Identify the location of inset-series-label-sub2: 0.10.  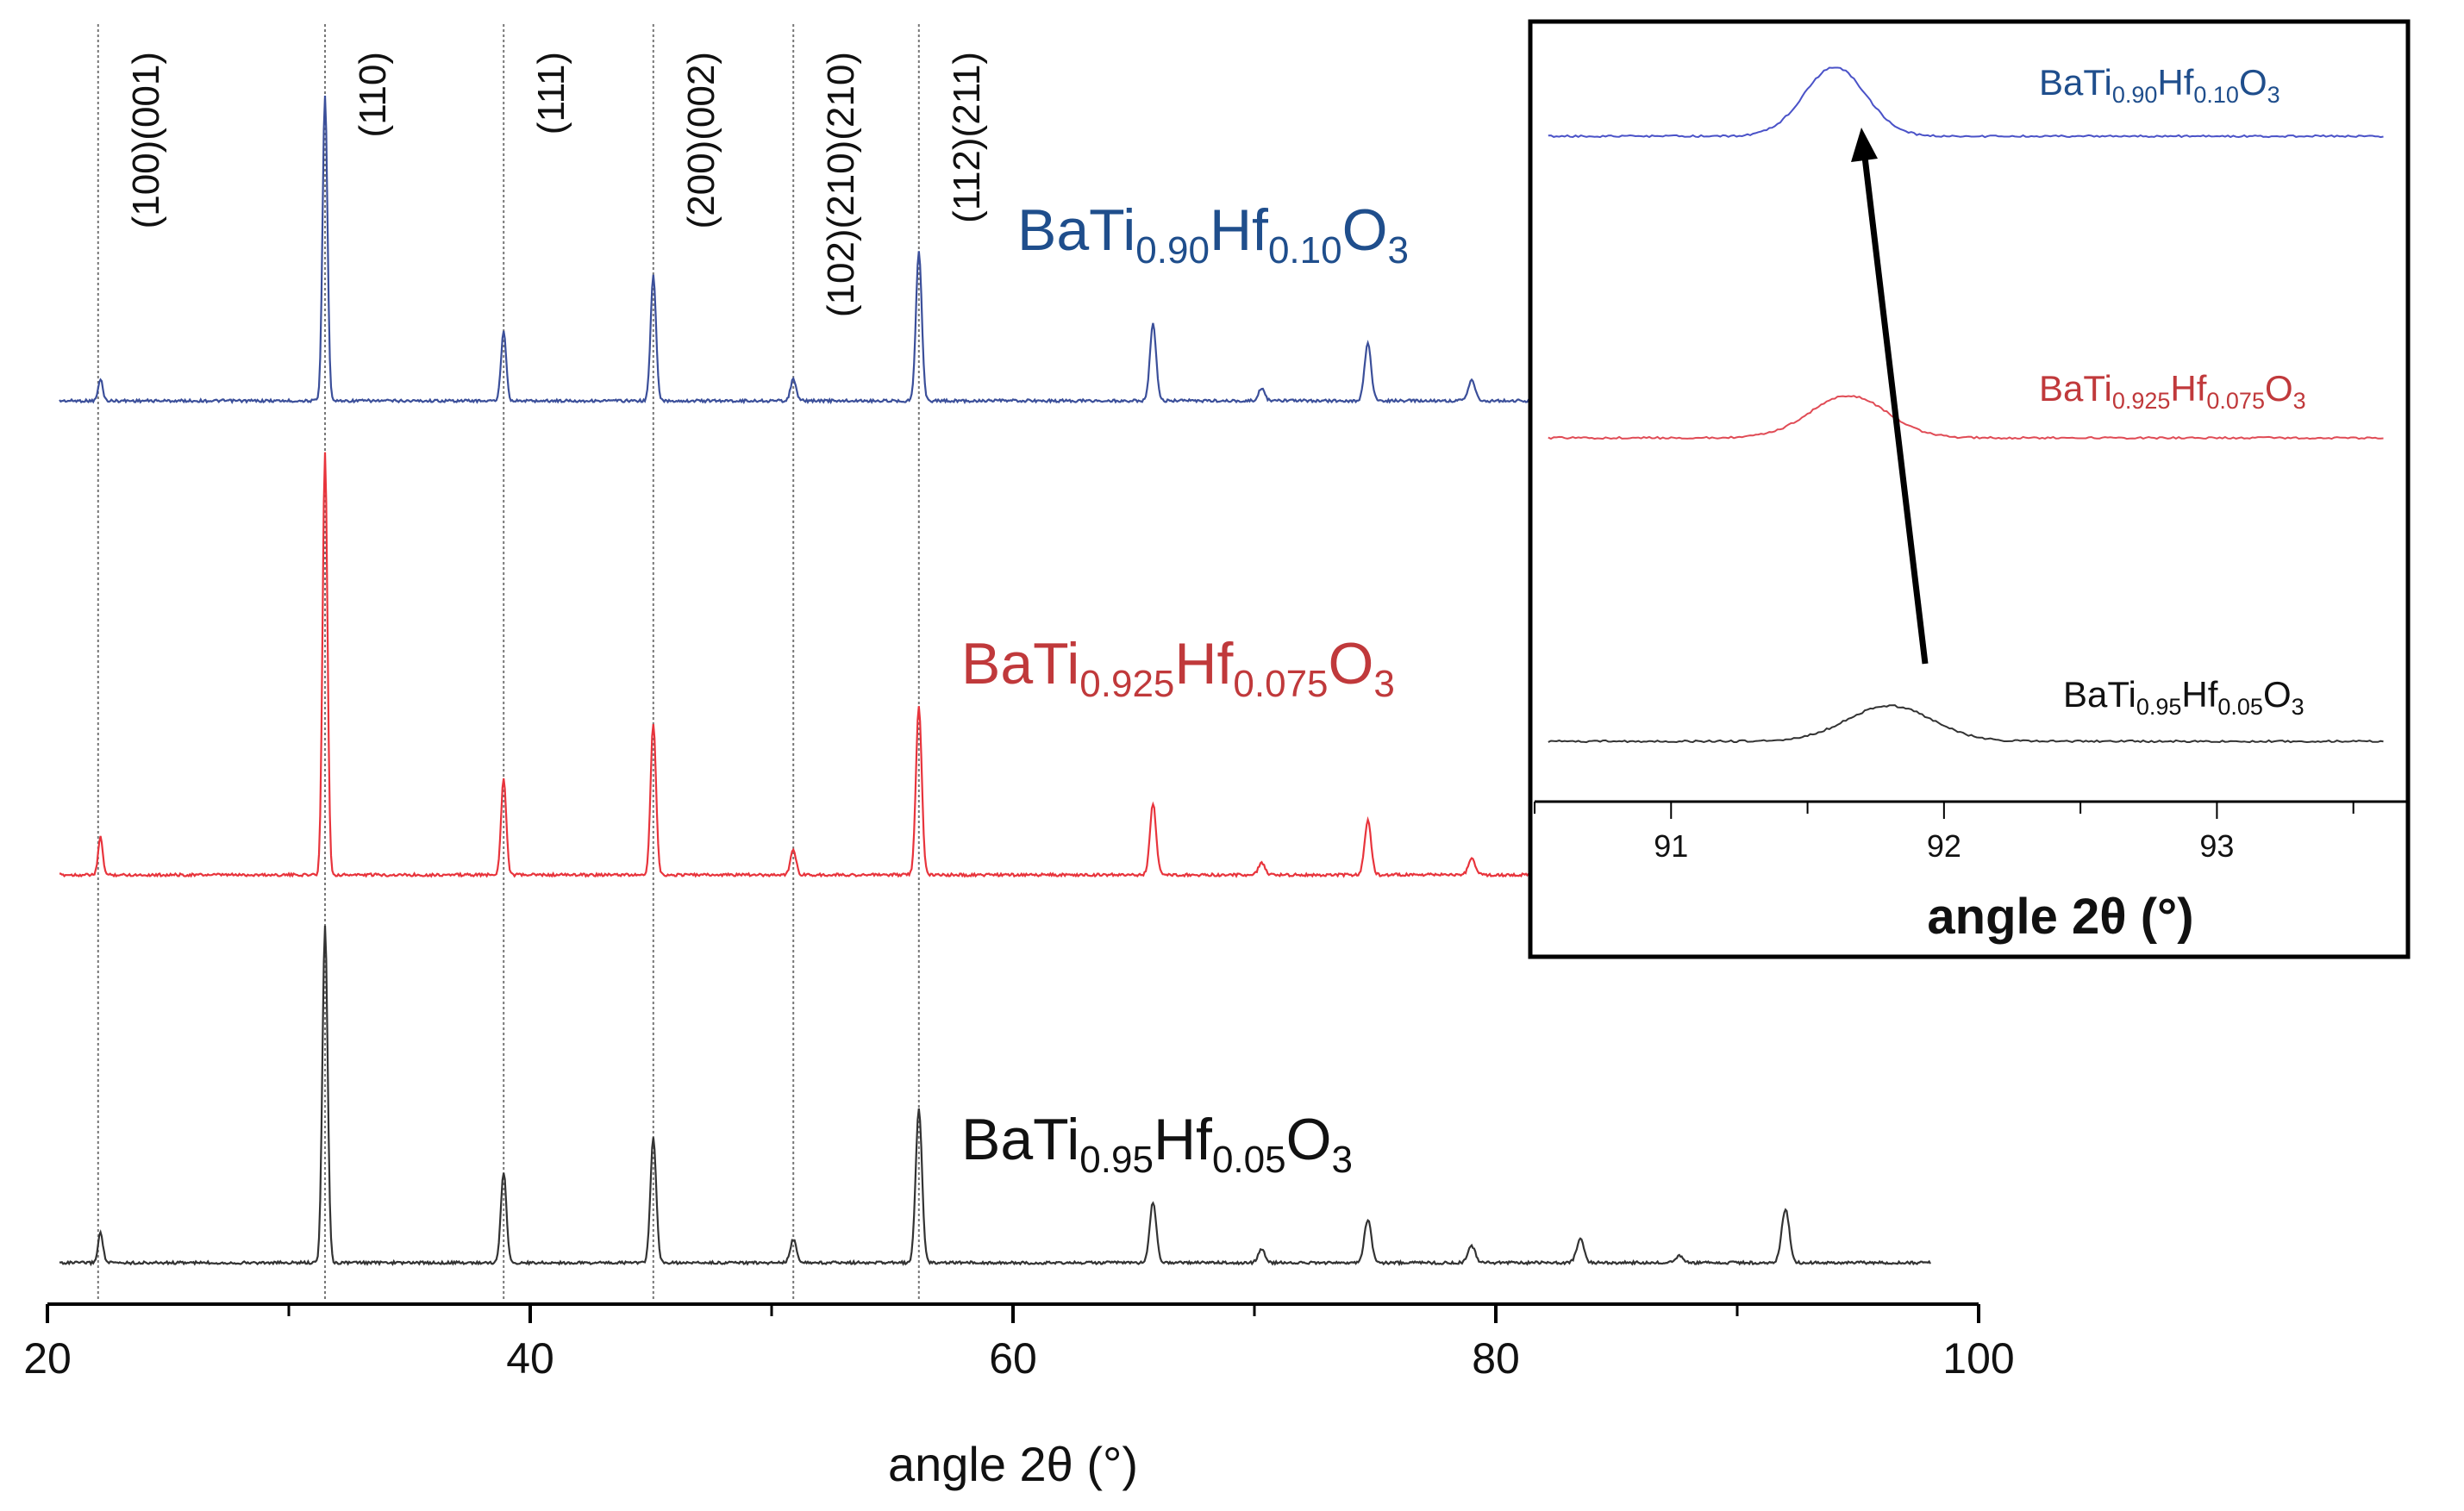
(2216, 95).